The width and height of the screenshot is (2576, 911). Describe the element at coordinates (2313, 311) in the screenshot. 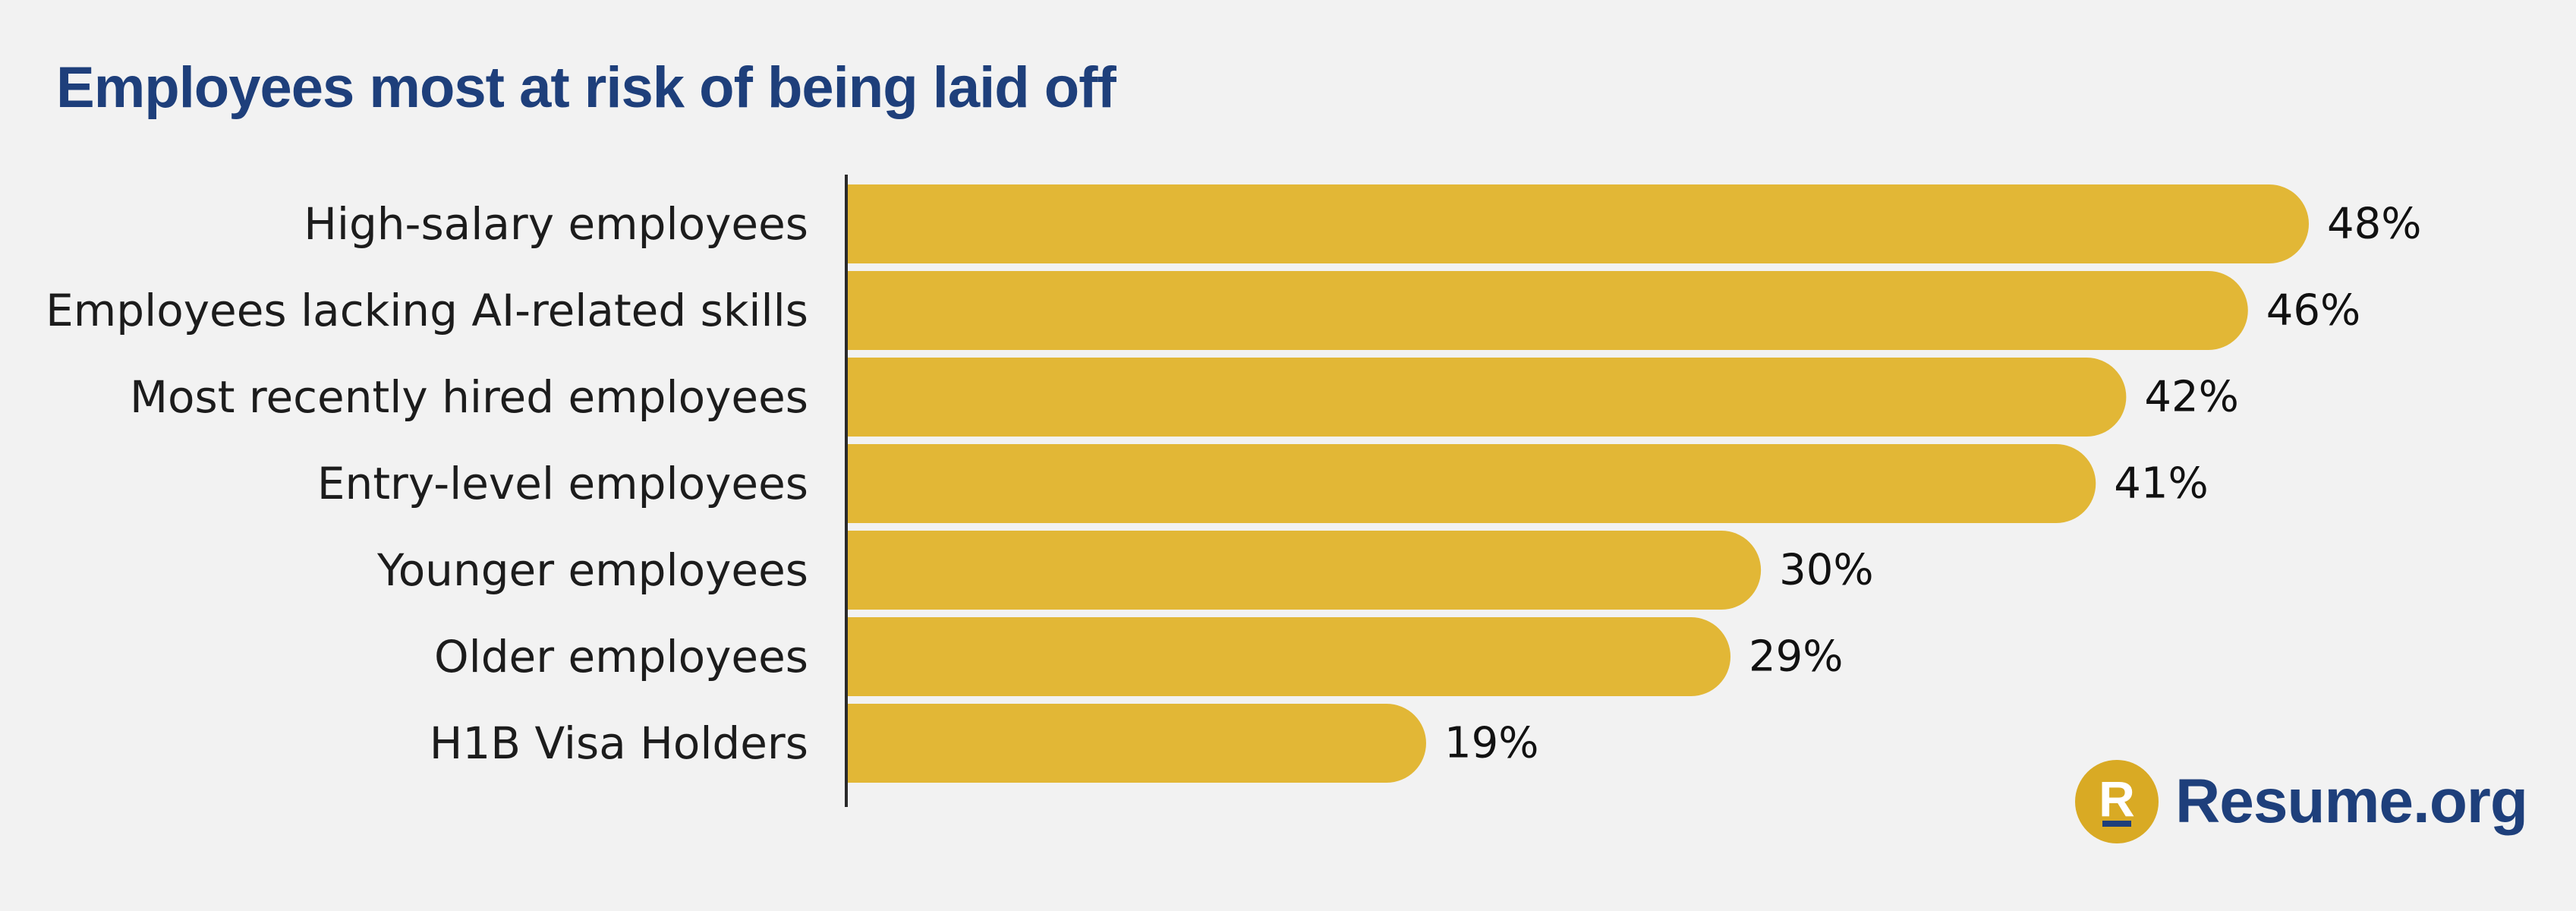

I see `value-label-employees-lacking-ai-related-skills: 46%` at that location.